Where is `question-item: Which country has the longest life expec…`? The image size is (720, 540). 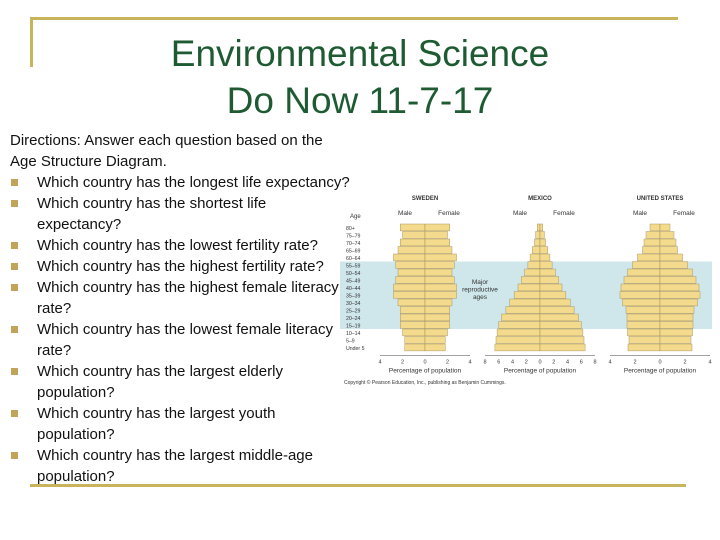 question-item: Which country has the longest life expec… is located at coordinates (180, 182).